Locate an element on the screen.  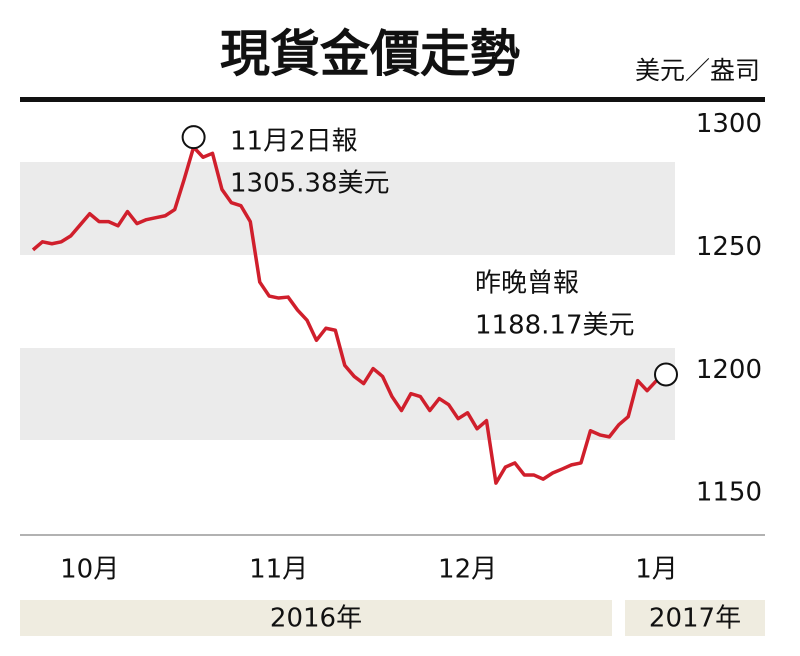
y-tick-label: 1200 is located at coordinates (729, 370).